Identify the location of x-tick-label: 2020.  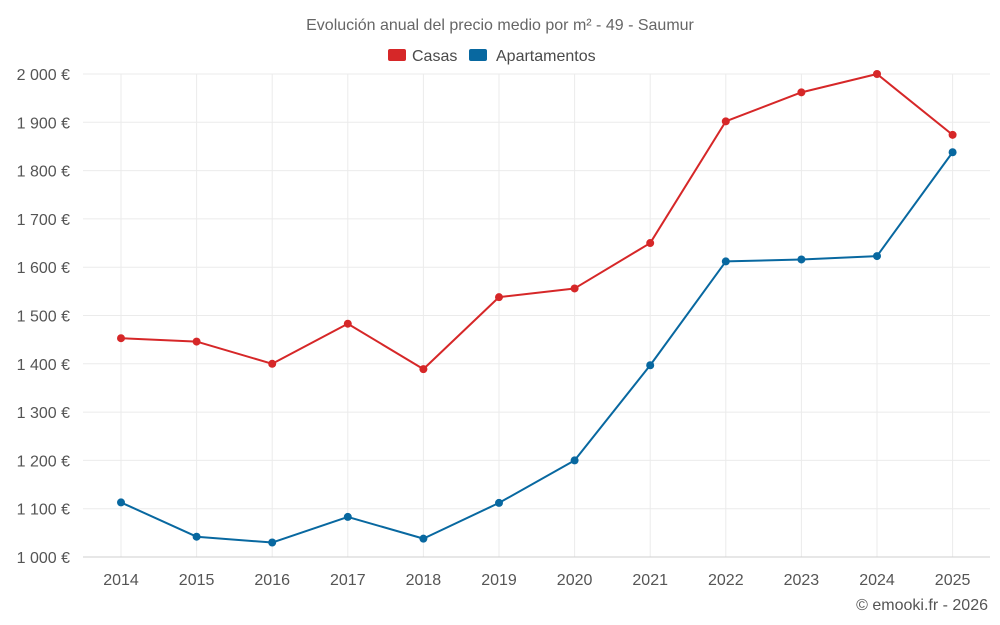
(575, 580).